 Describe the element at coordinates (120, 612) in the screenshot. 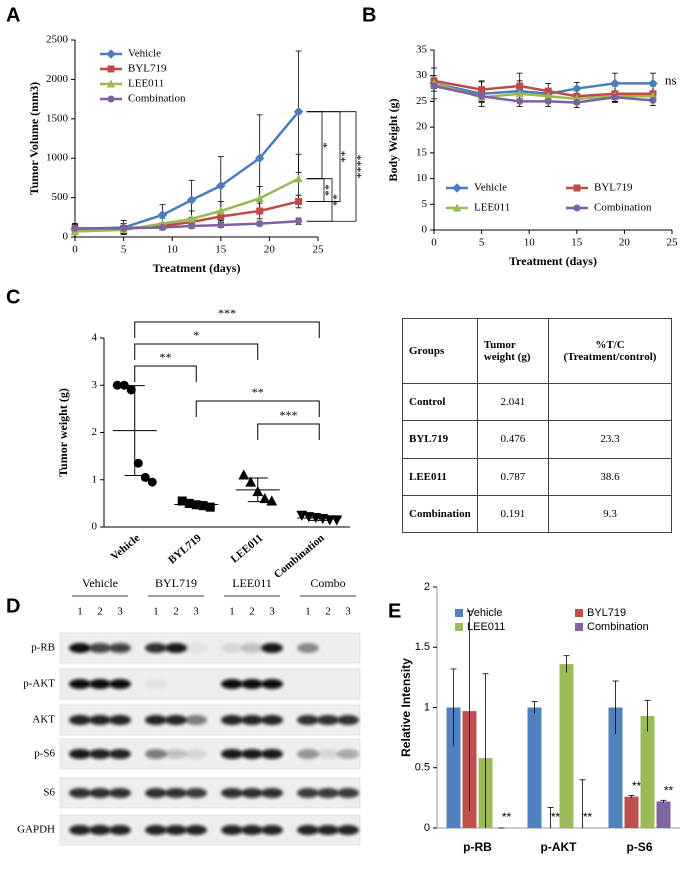

I see `lane-label: 3` at that location.